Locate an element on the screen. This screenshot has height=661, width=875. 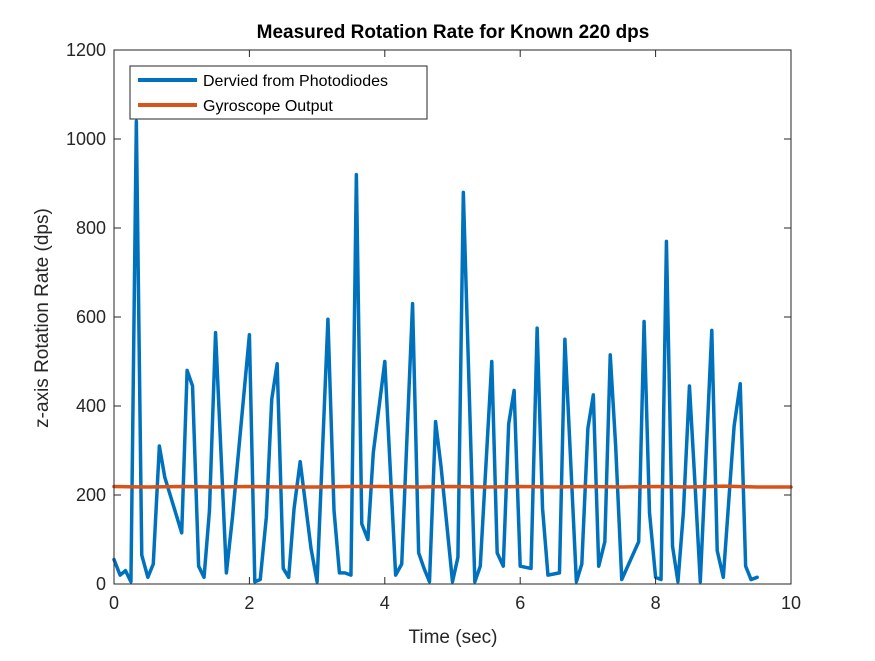
x-tick-label: 0 is located at coordinates (114, 603).